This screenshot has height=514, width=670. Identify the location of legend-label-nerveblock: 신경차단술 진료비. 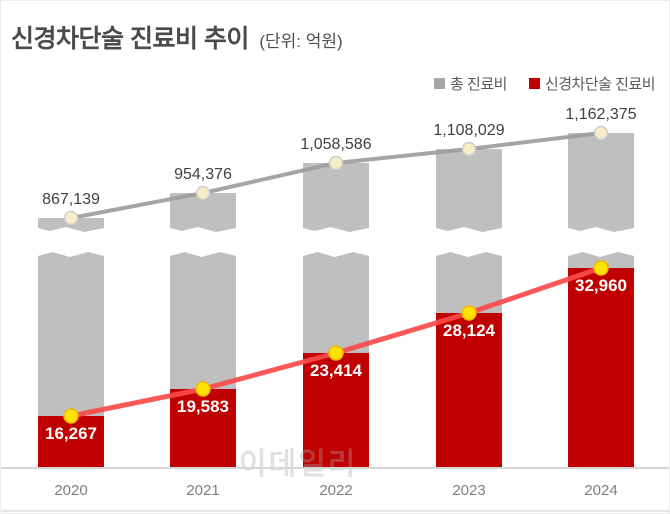
(600, 84).